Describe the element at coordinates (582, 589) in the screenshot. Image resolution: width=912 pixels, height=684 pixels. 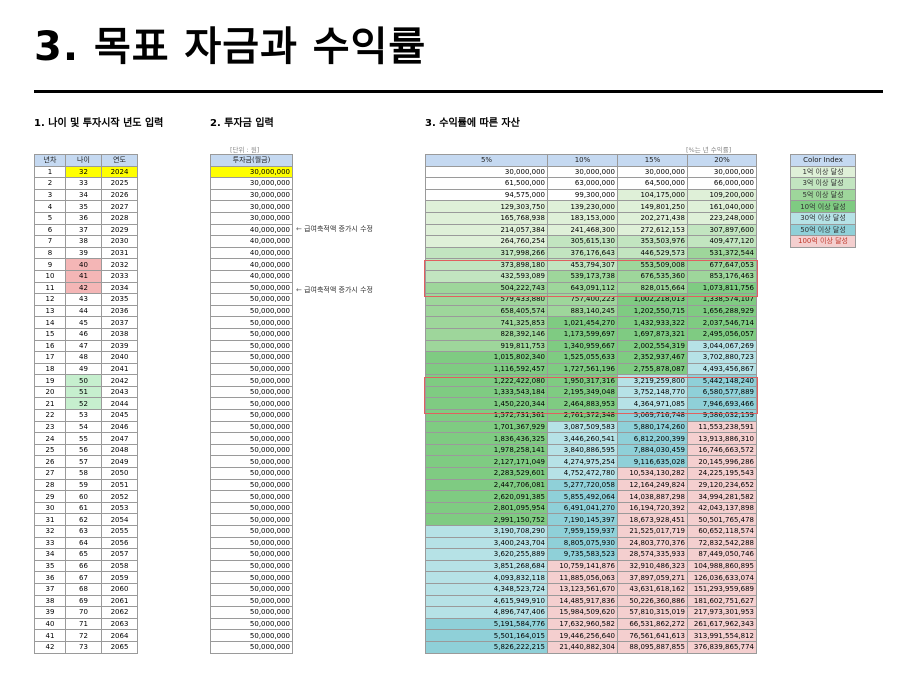
I see `asset-cell-r10: 13,123,561,670` at that location.